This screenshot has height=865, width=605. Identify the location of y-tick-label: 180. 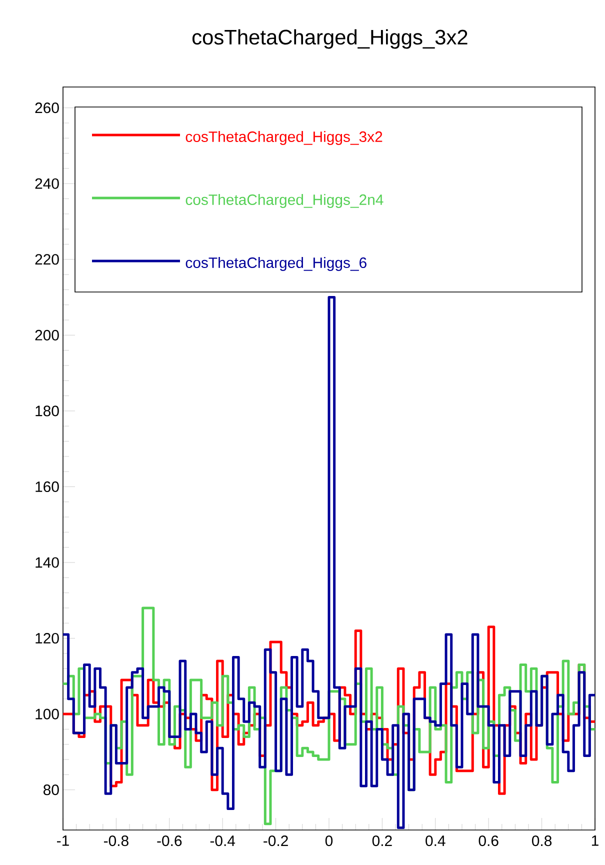
(47, 411).